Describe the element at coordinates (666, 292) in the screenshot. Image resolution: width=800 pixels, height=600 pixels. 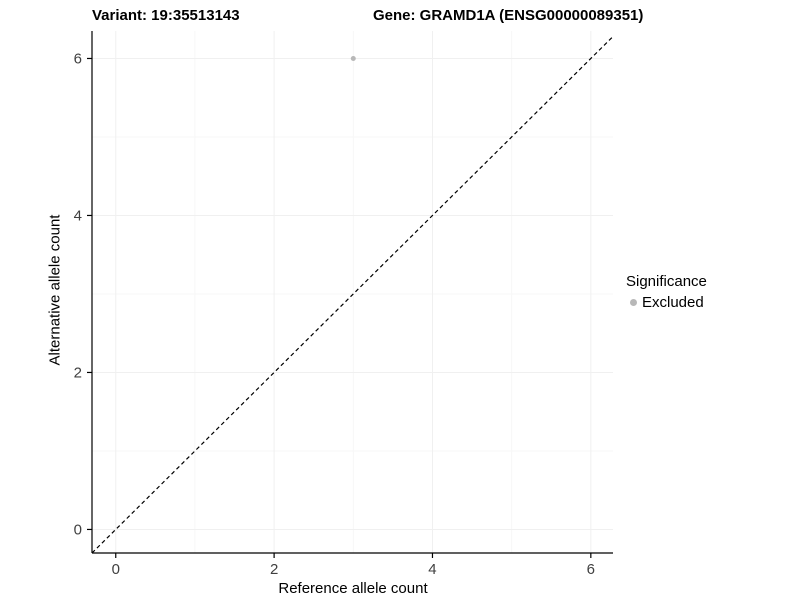
I see `legend: Significance Excluded` at that location.